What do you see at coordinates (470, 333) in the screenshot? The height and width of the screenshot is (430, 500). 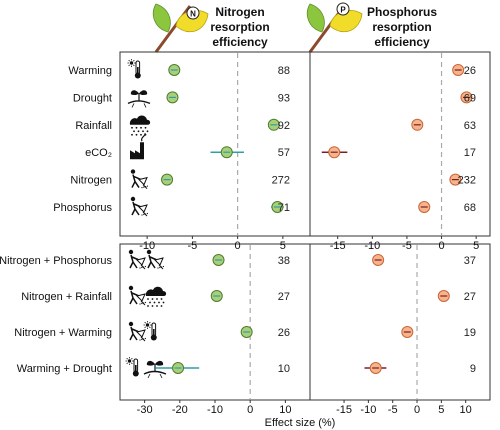 I see `sample-count: 19` at bounding box center [470, 333].